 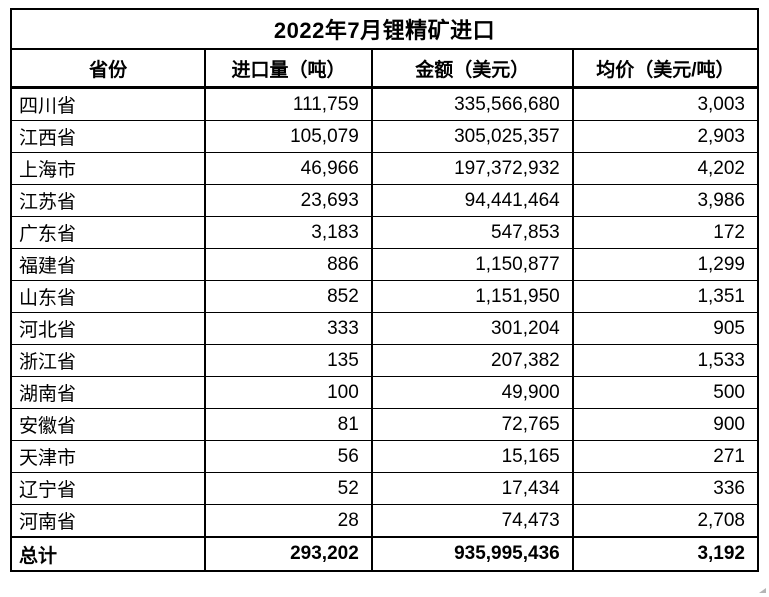 I want to click on amount-cell: 49,900, so click(x=472, y=392).